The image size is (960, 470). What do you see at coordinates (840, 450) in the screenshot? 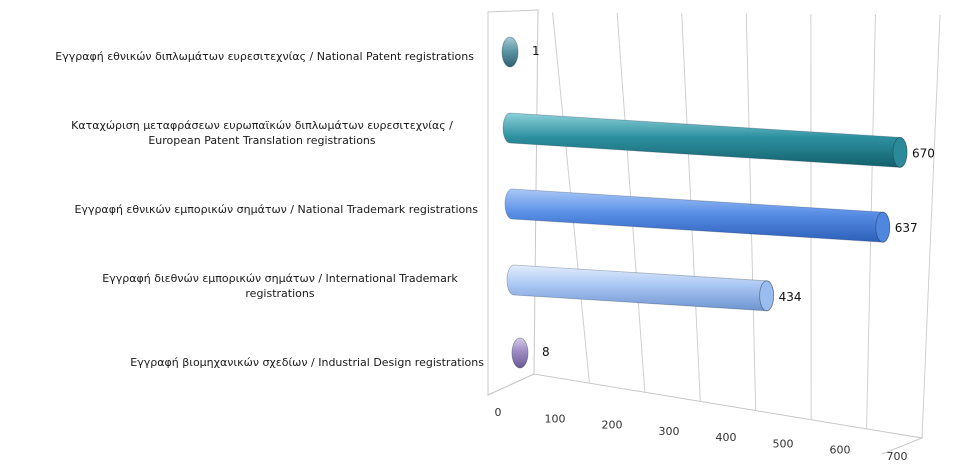
I see `x-tick-label: 600` at bounding box center [840, 450].